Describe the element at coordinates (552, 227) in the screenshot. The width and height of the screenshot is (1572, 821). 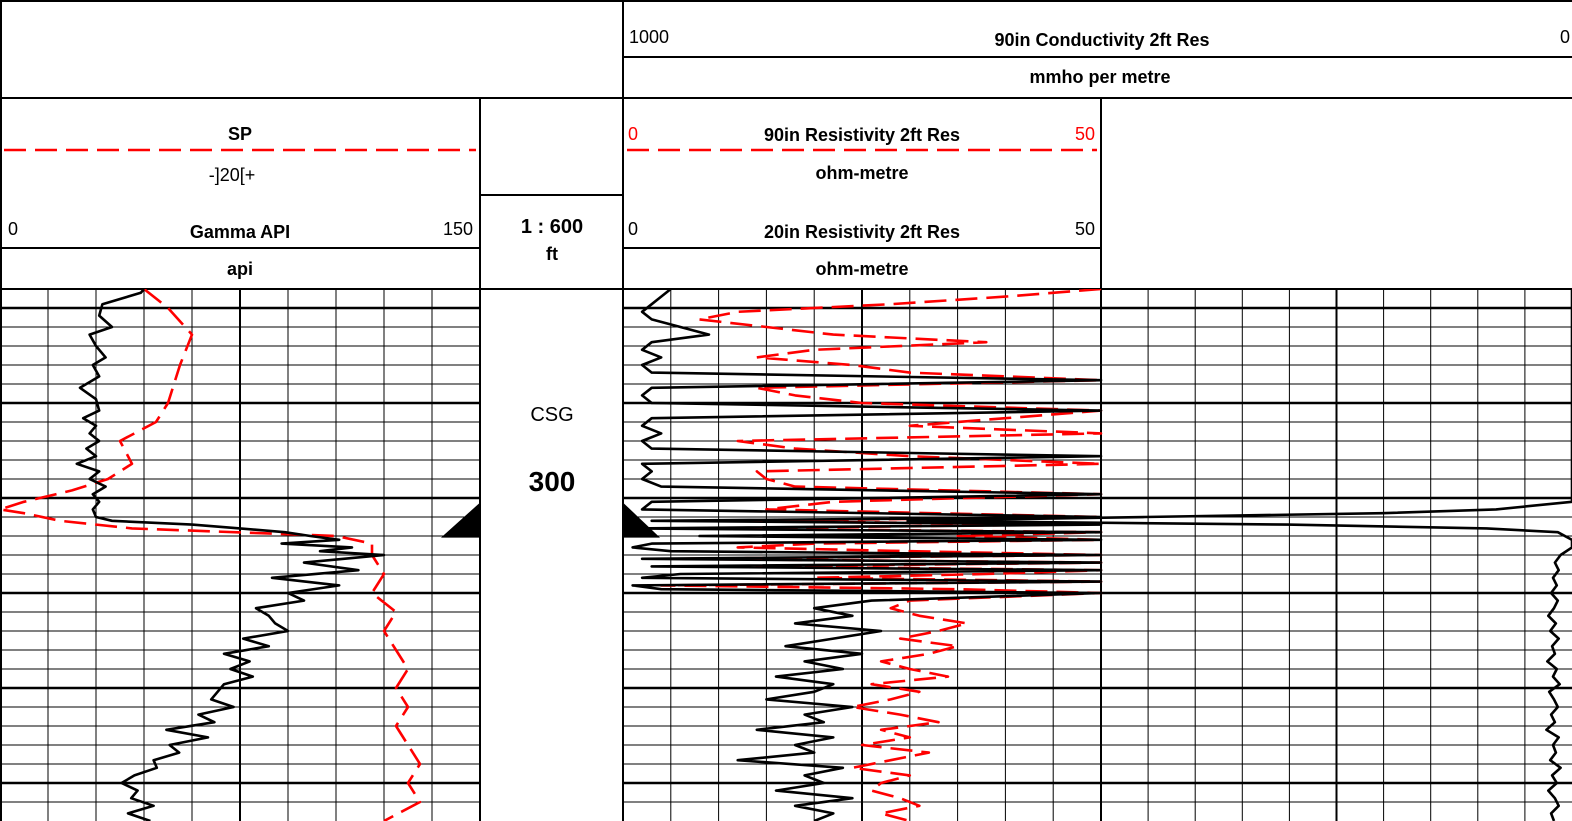
I see `depth-scale-ratio: 1 : 600` at that location.